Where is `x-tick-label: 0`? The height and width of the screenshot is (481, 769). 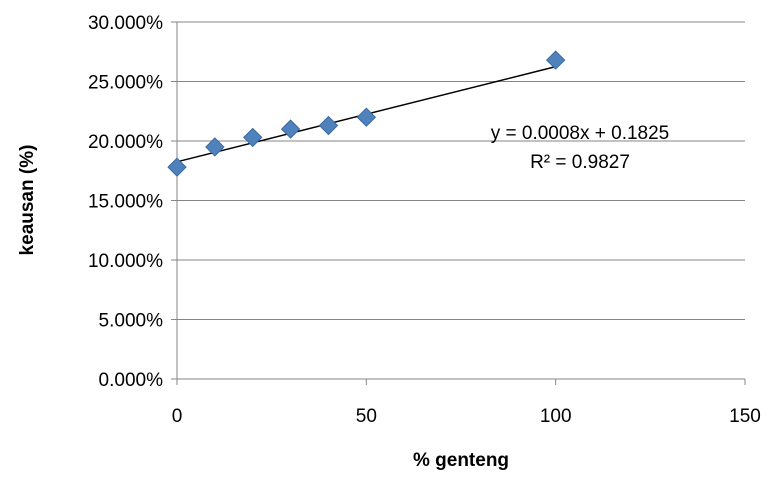
x-tick-label: 0 is located at coordinates (177, 416).